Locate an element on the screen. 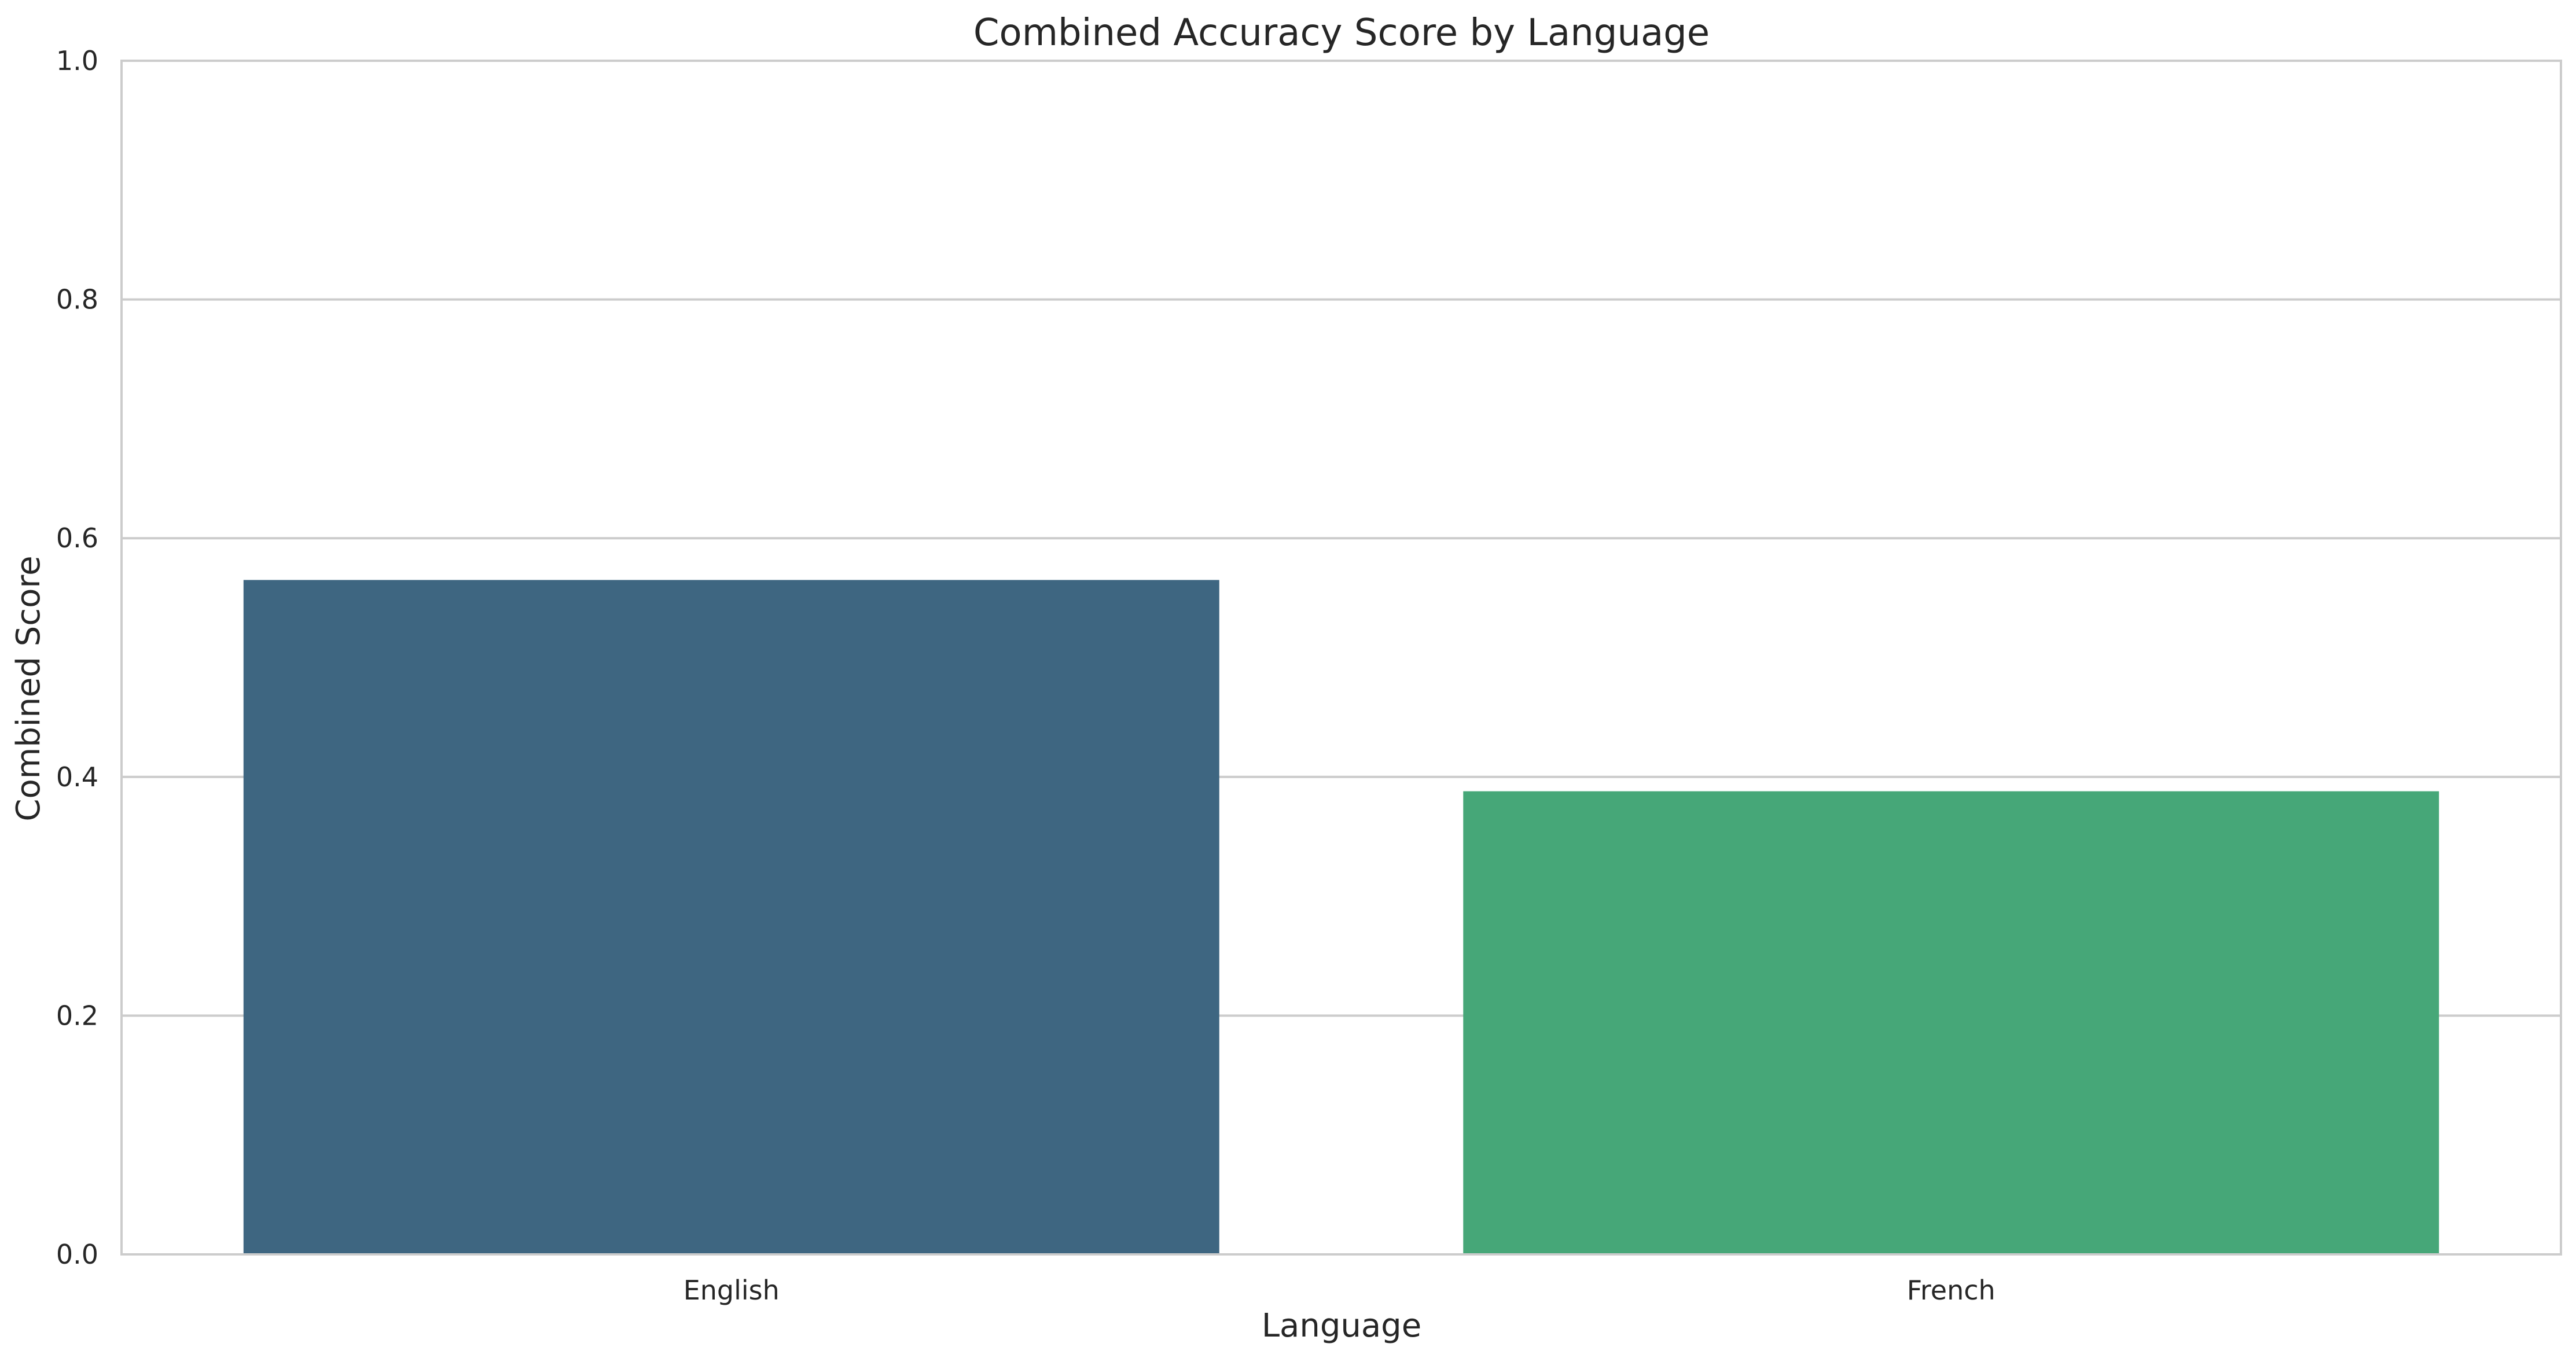 This screenshot has width=2576, height=1362. bar-french is located at coordinates (1951, 1023).